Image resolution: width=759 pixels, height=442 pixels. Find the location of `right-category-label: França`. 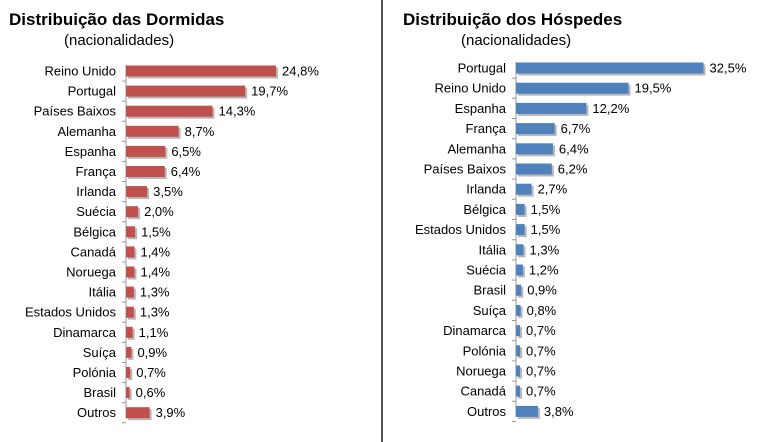

right-category-label: França is located at coordinates (486, 128).